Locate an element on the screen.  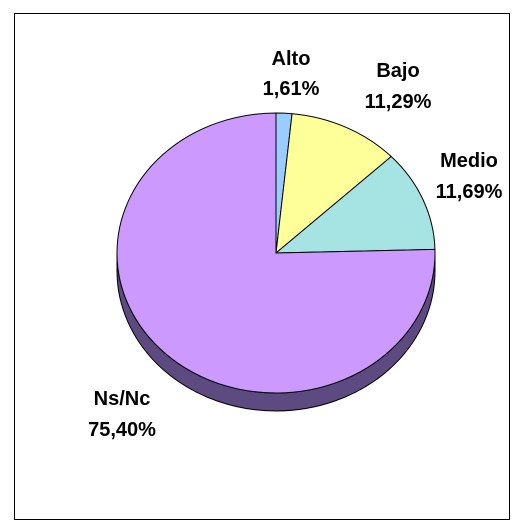
slice-value-medio: 11,69% is located at coordinates (469, 192).